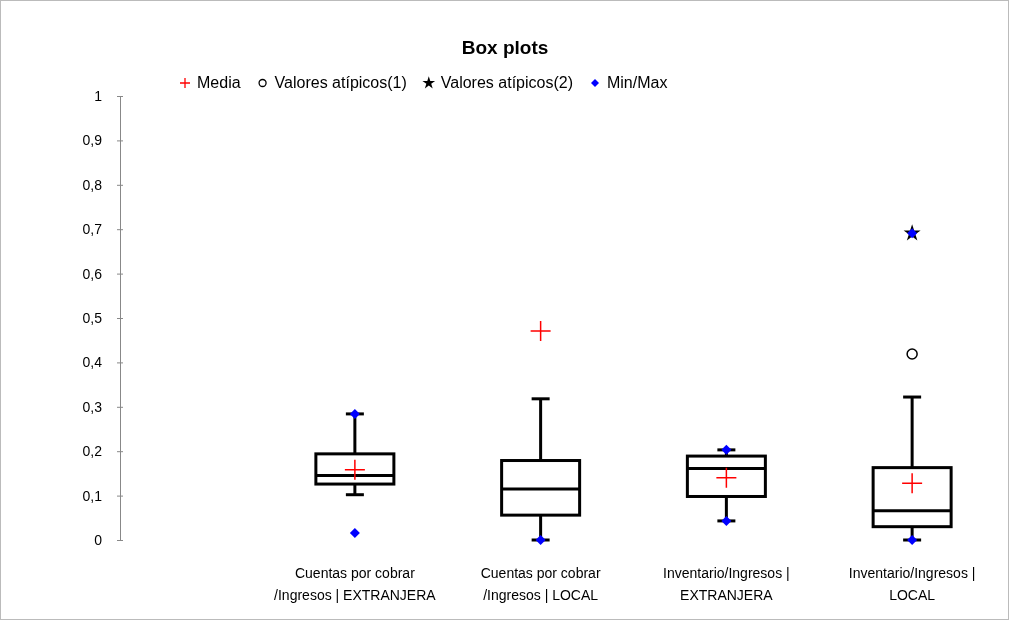 The image size is (1010, 621). I want to click on y-tick-label: 0,9, so click(92, 140).